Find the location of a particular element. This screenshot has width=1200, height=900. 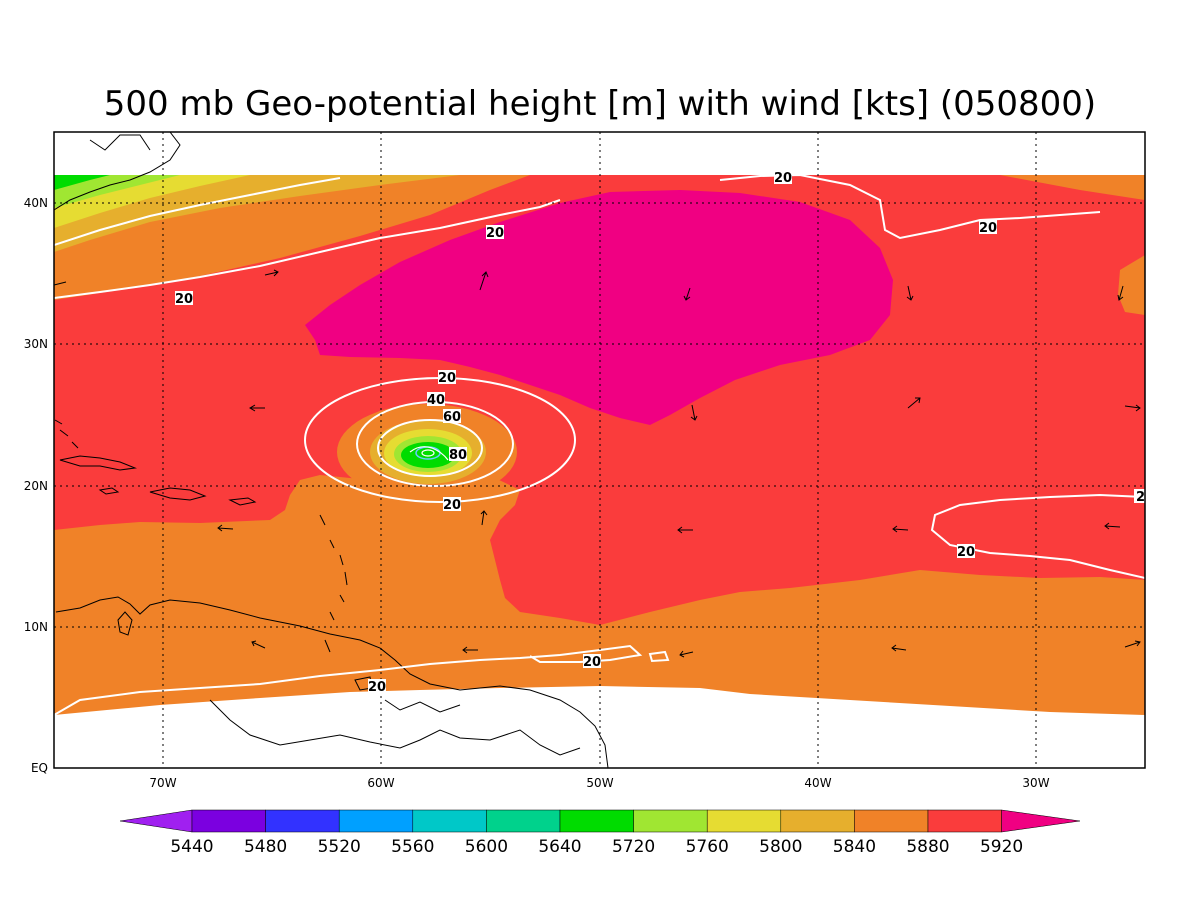

colorbar-label: 5600 is located at coordinates (486, 847).